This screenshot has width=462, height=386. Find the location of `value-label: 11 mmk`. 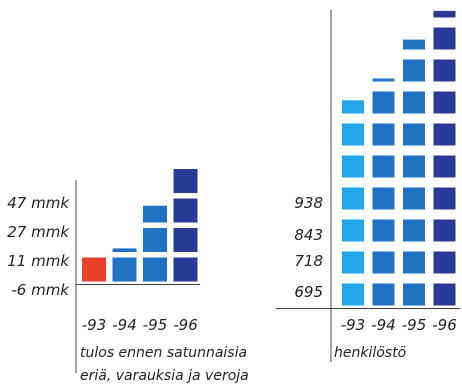

value-label: 11 mmk is located at coordinates (38, 261).